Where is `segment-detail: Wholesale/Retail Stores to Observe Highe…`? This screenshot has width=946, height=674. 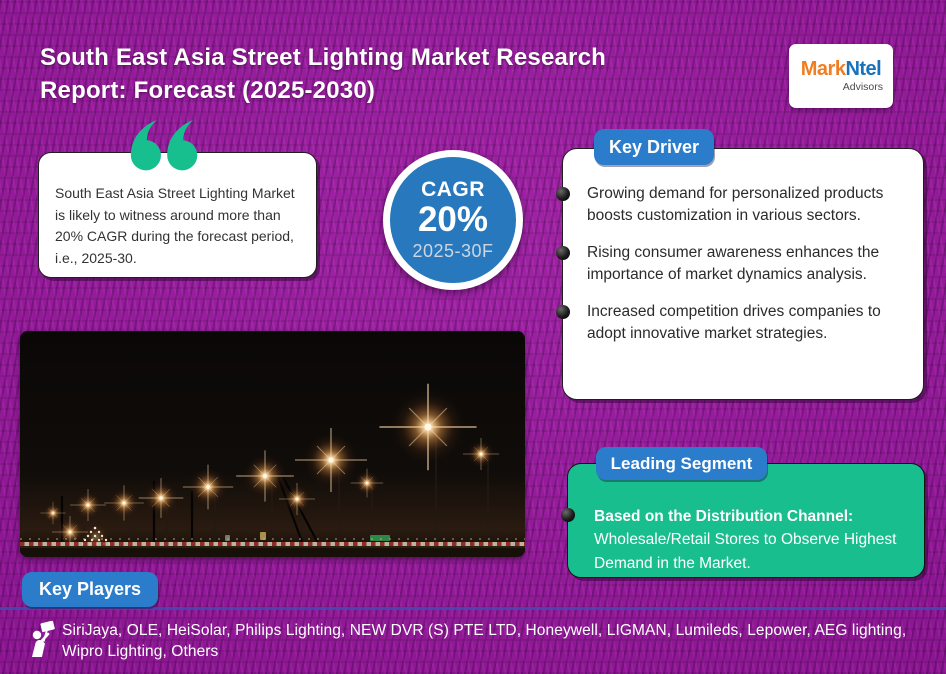
segment-detail: Wholesale/Retail Stores to Observe Highe… is located at coordinates (745, 551).